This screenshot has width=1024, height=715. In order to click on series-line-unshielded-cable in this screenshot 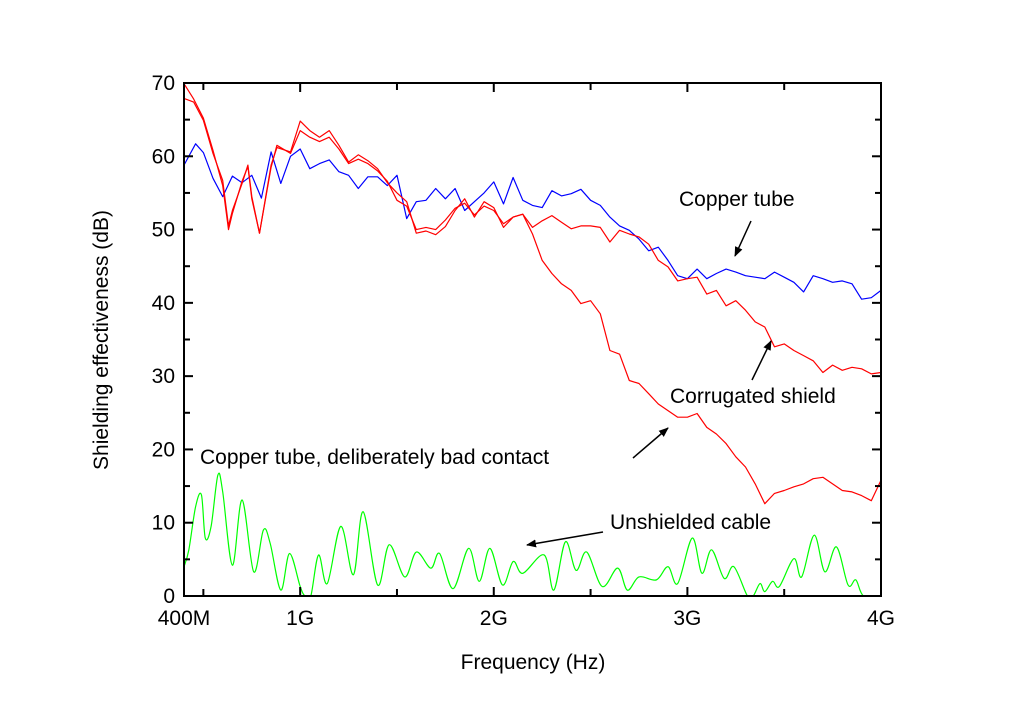, I will do `click(532, 534)`.